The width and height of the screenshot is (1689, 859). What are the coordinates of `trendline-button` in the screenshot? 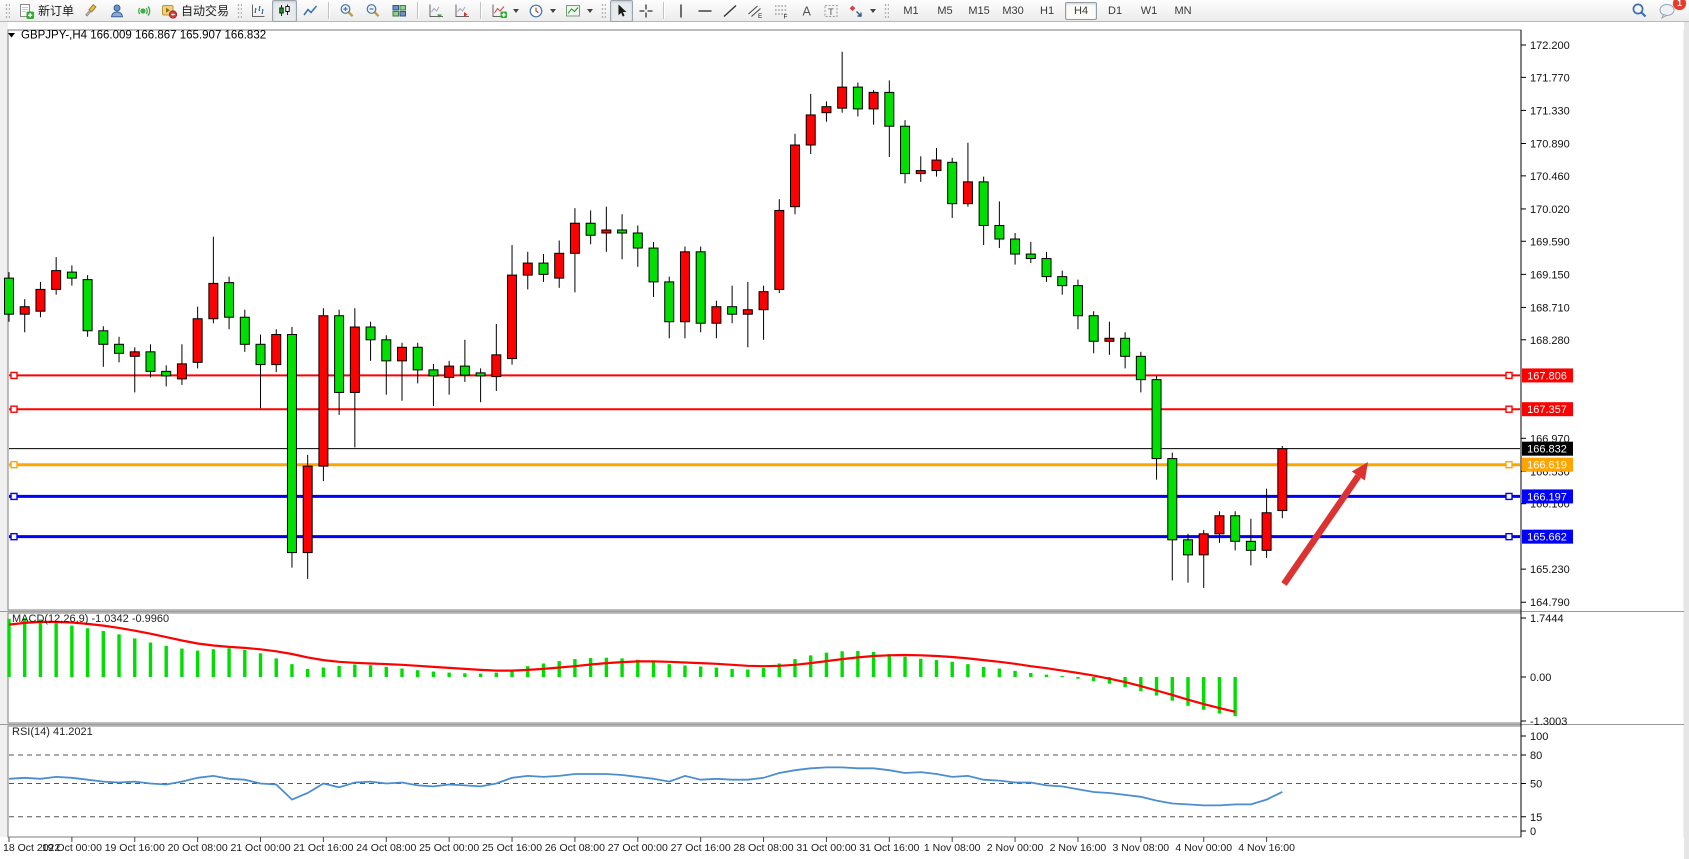 It's located at (730, 11).